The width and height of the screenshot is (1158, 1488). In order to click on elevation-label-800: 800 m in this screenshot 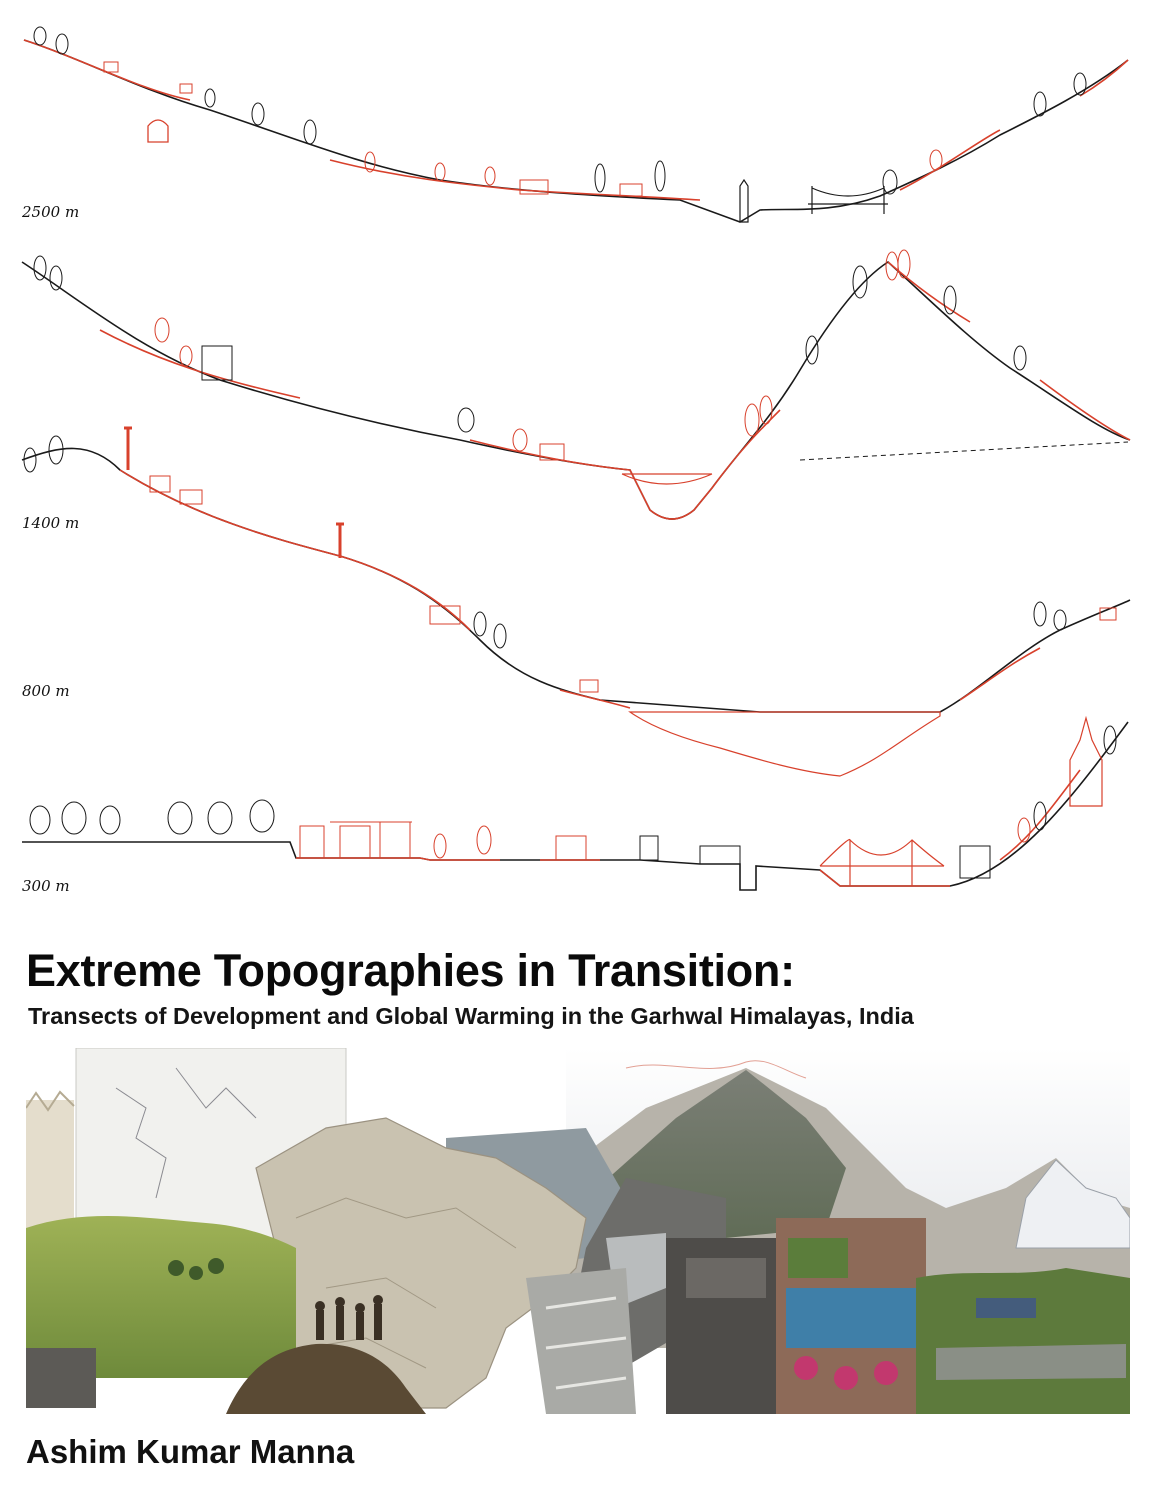, I will do `click(46, 691)`.